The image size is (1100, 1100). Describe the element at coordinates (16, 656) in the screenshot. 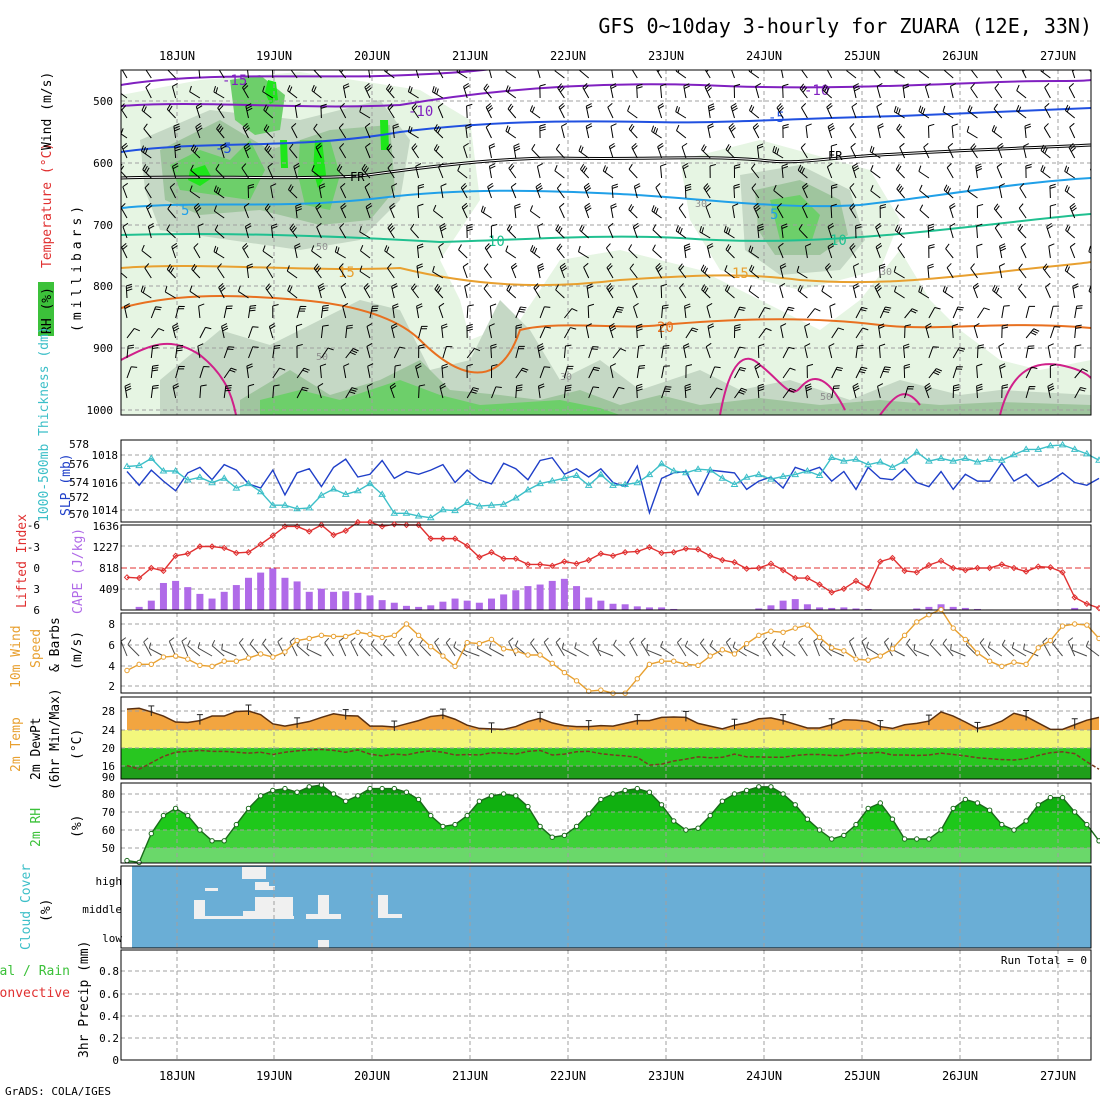

I see `ylabel-10m-wind: 10m Wind` at that location.